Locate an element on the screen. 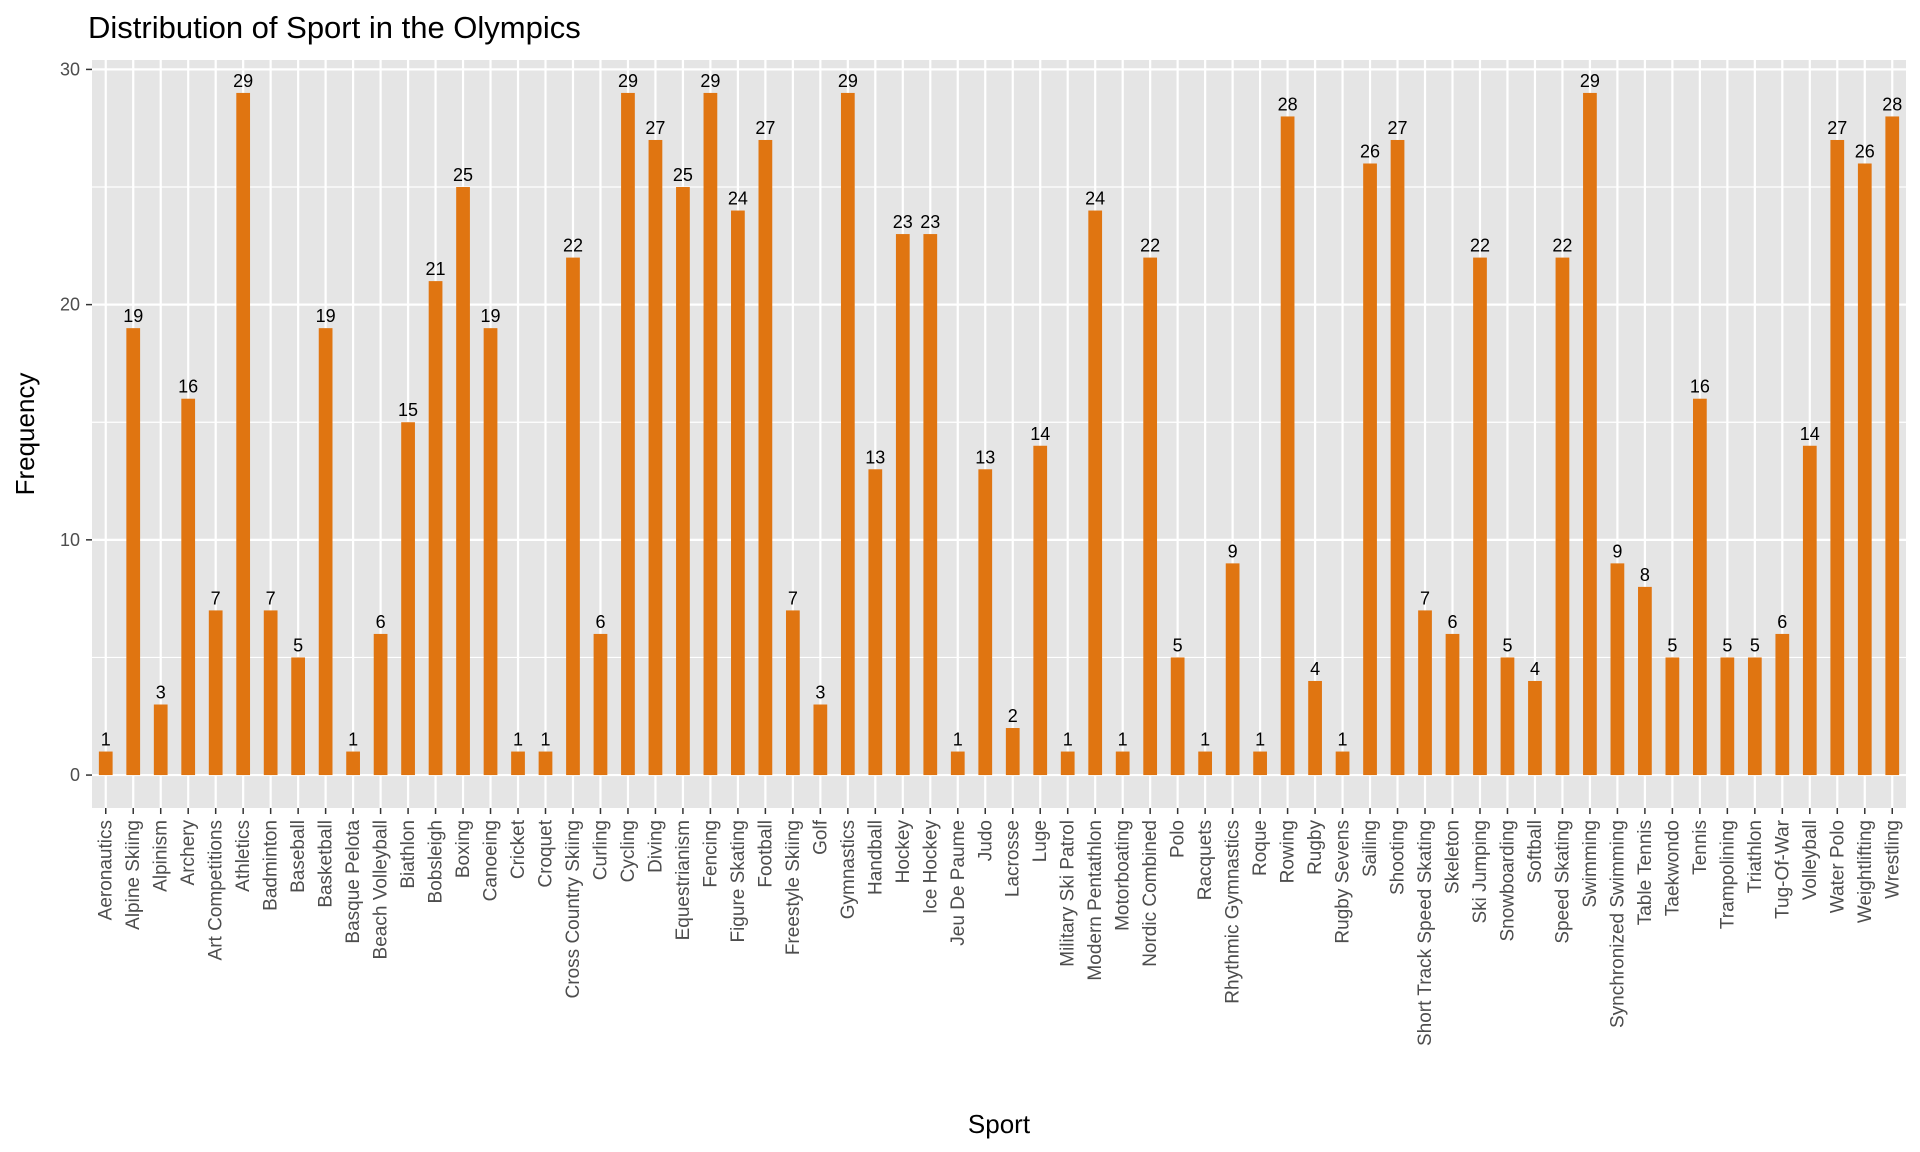 This screenshot has height=1152, width=1920. y-axis-title: Frequency is located at coordinates (25, 434).